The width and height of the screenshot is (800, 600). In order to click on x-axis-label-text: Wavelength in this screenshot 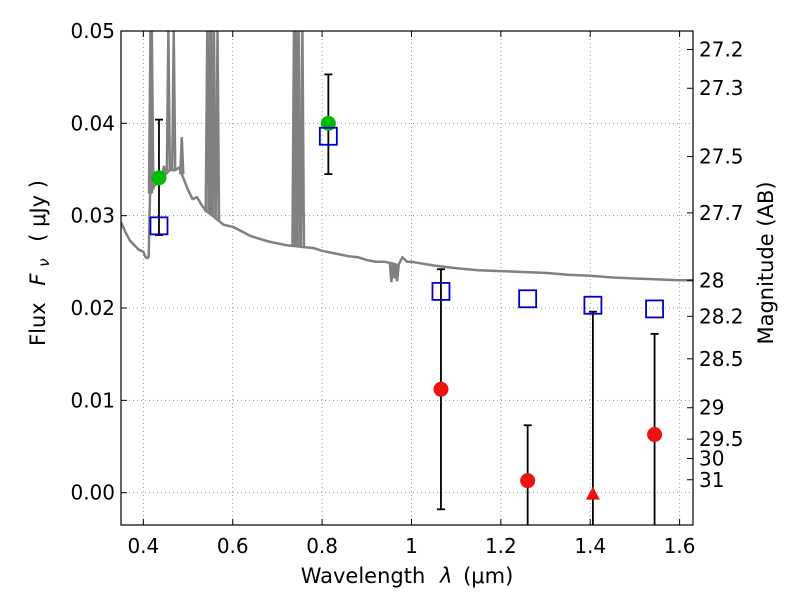, I will do `click(363, 576)`.